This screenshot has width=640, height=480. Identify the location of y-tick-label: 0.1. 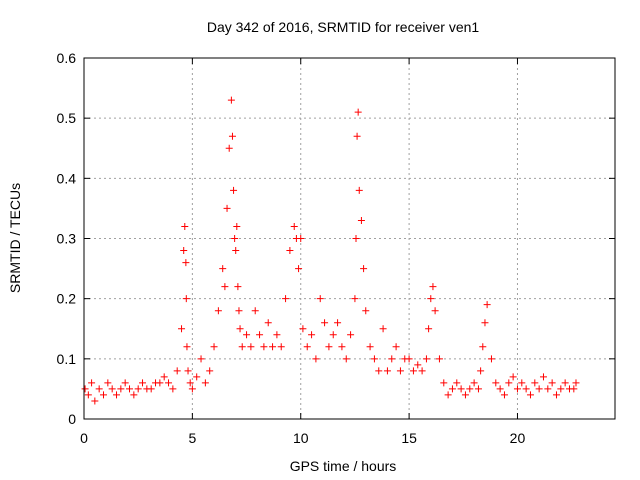
(67, 359).